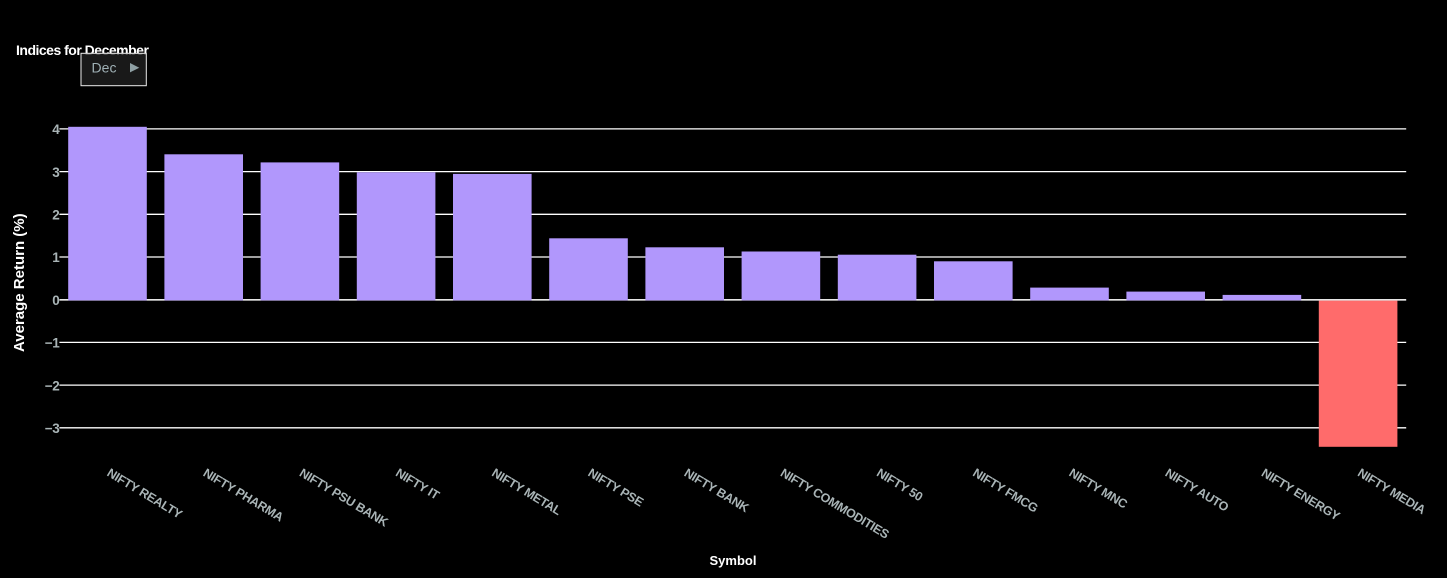 This screenshot has width=1447, height=578. Describe the element at coordinates (19, 282) in the screenshot. I see `svg-text: Average Return (%)` at that location.